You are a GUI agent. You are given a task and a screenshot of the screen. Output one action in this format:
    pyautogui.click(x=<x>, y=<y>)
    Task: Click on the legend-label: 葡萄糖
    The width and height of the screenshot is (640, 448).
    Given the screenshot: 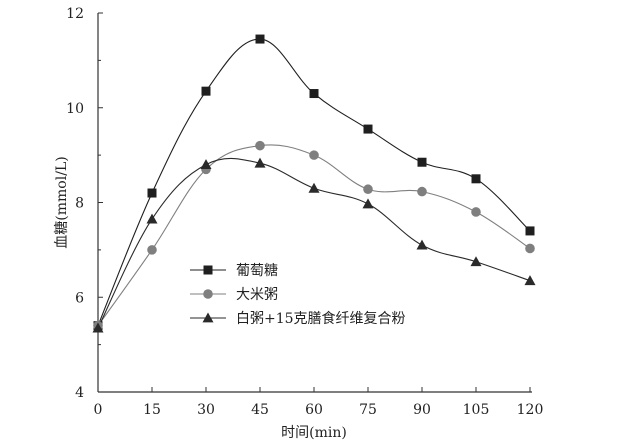 What is the action you would take?
    pyautogui.click(x=257, y=271)
    